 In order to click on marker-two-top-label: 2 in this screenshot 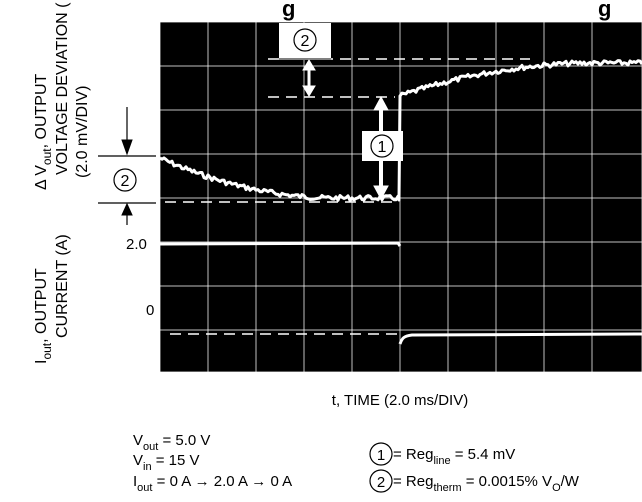, I will do `click(305, 41)`.